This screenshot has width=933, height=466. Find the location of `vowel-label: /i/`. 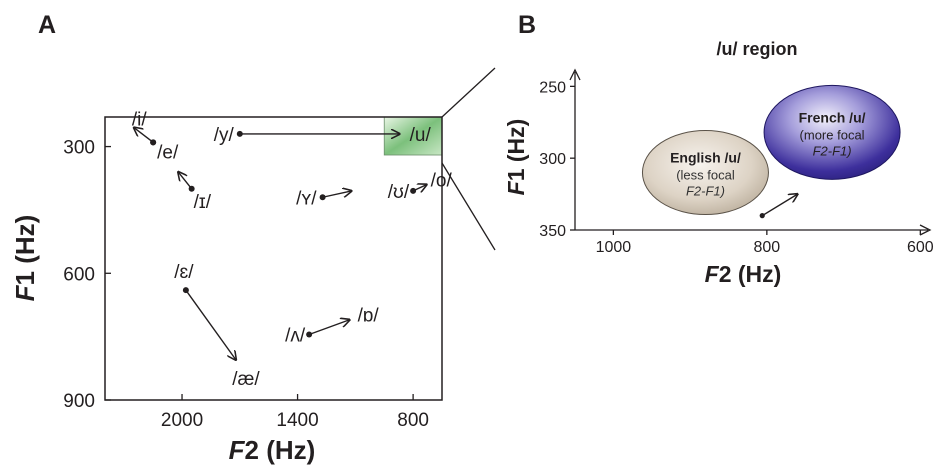

vowel-label: /i/ is located at coordinates (140, 120).